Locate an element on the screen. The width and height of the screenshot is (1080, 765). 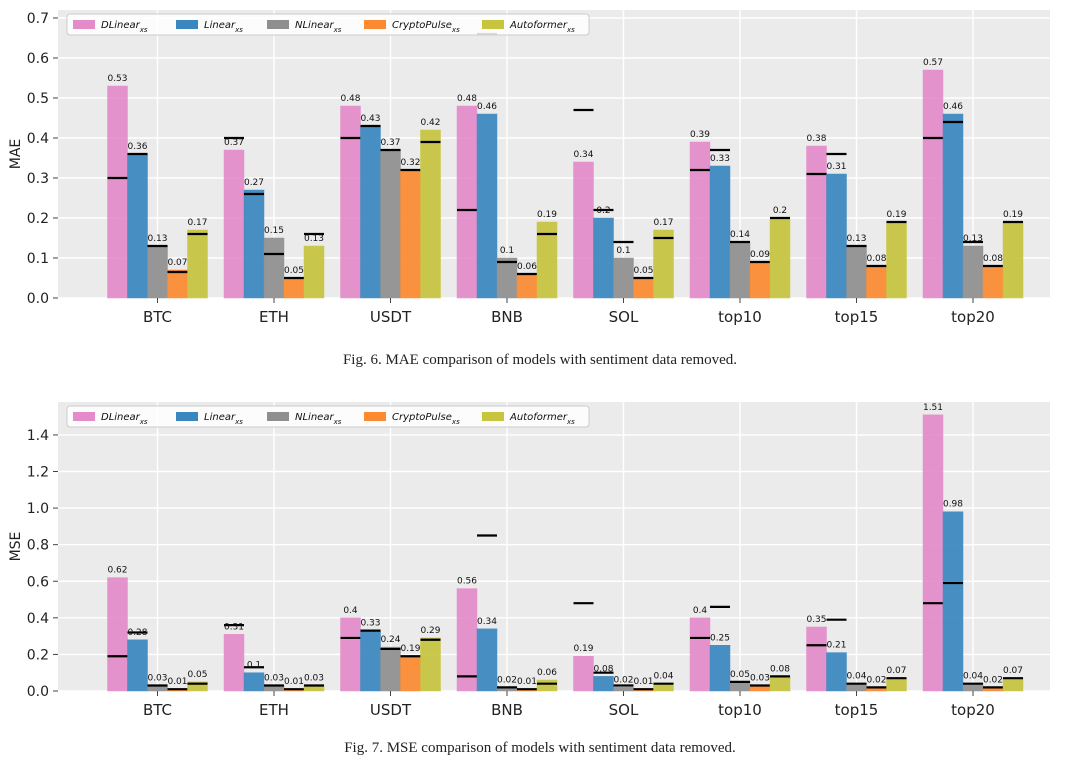
mae-bar-dlinear-eth is located at coordinates (234, 224).